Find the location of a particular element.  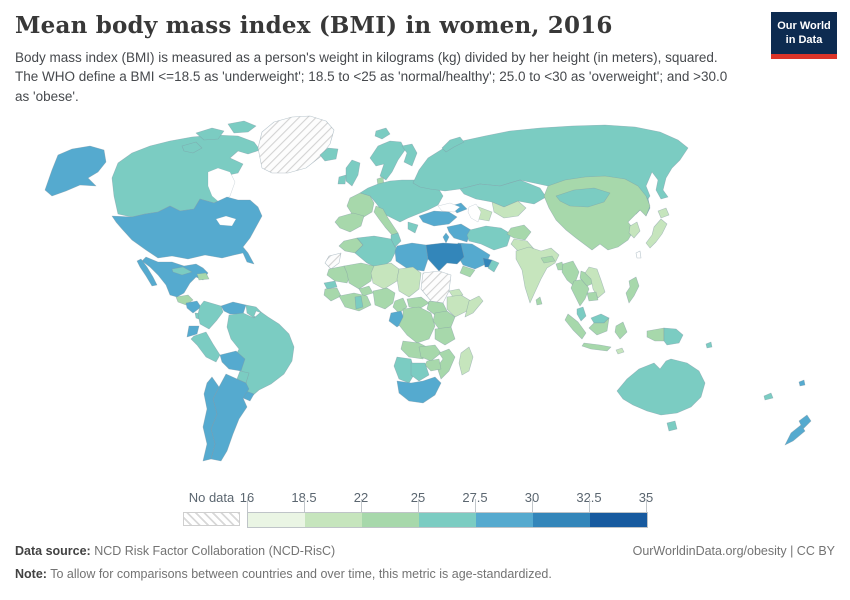

country-philippines is located at coordinates (632, 290).